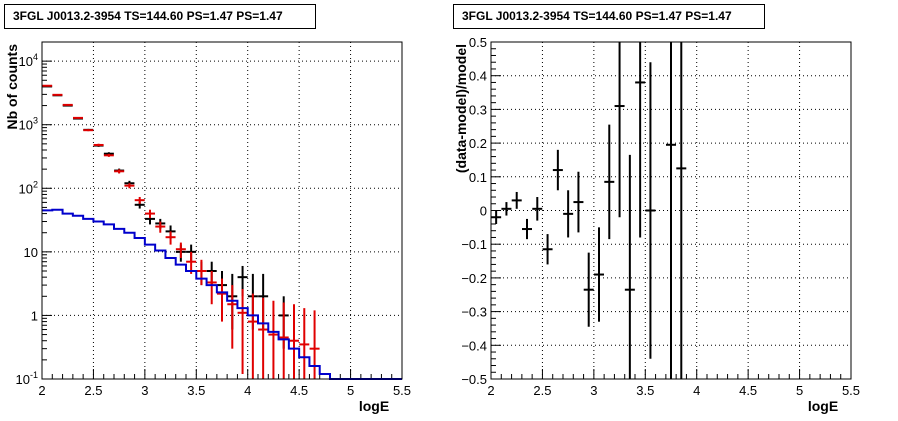 The height and width of the screenshot is (421, 898). I want to click on y-tick-label: 0.5, so click(478, 42).